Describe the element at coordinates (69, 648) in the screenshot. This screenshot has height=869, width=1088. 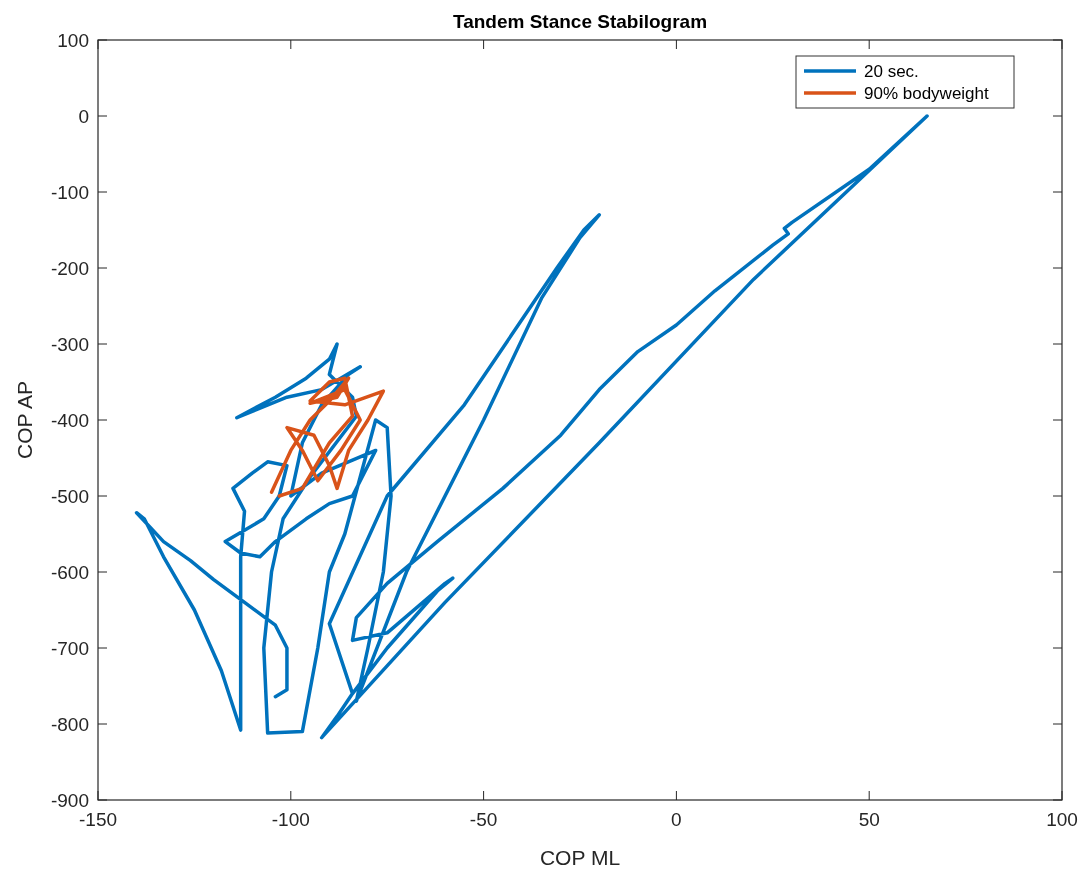
I see `y-tick-label: -700` at that location.